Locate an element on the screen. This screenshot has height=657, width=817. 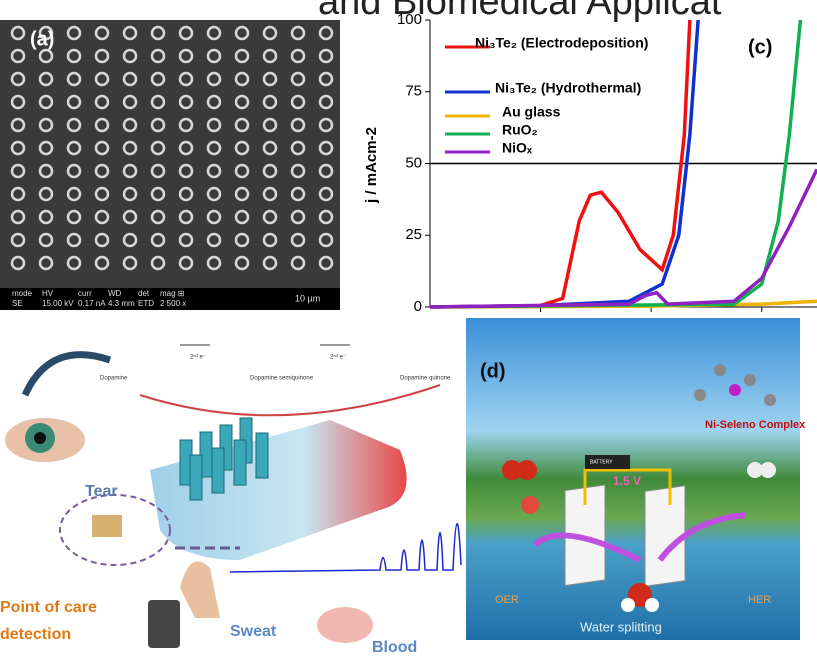
y-tick-label: 25 is located at coordinates (413, 234).